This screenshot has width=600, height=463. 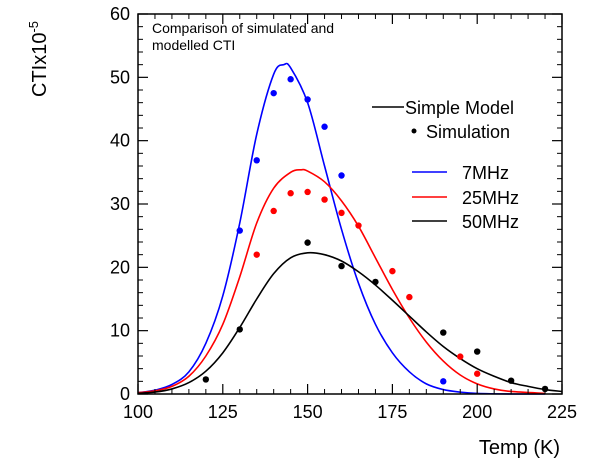 What do you see at coordinates (308, 412) in the screenshot?
I see `x-tick-label: 150` at bounding box center [308, 412].